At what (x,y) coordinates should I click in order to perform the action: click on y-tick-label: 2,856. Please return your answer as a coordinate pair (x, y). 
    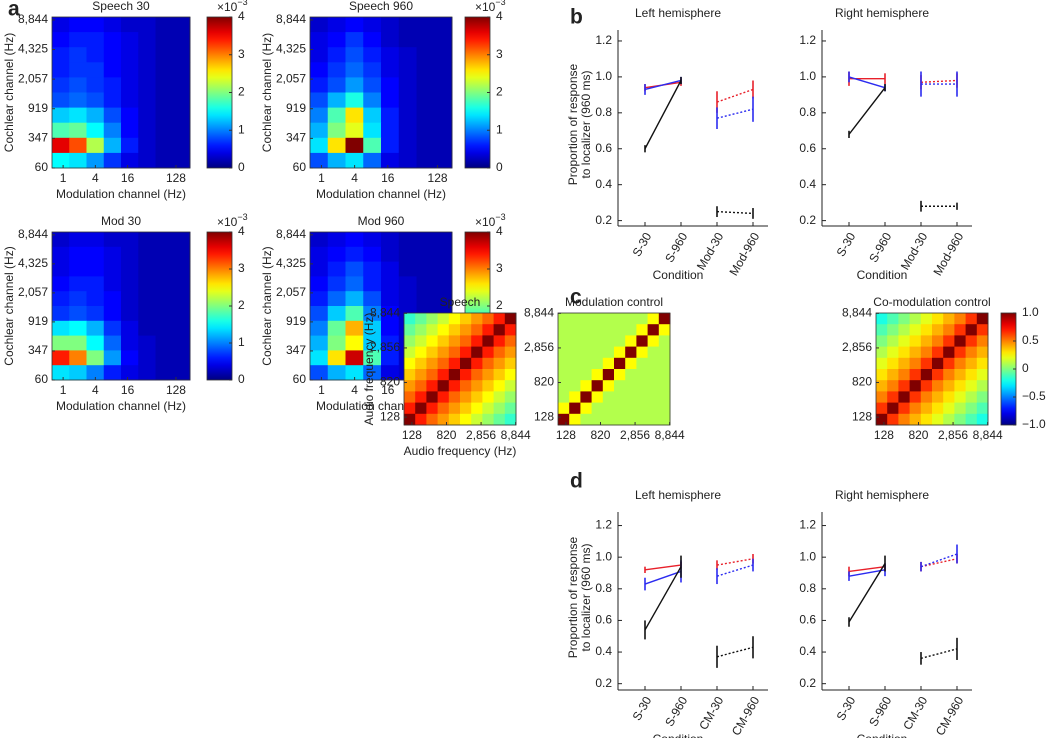
    Looking at the image, I should click on (539, 347).